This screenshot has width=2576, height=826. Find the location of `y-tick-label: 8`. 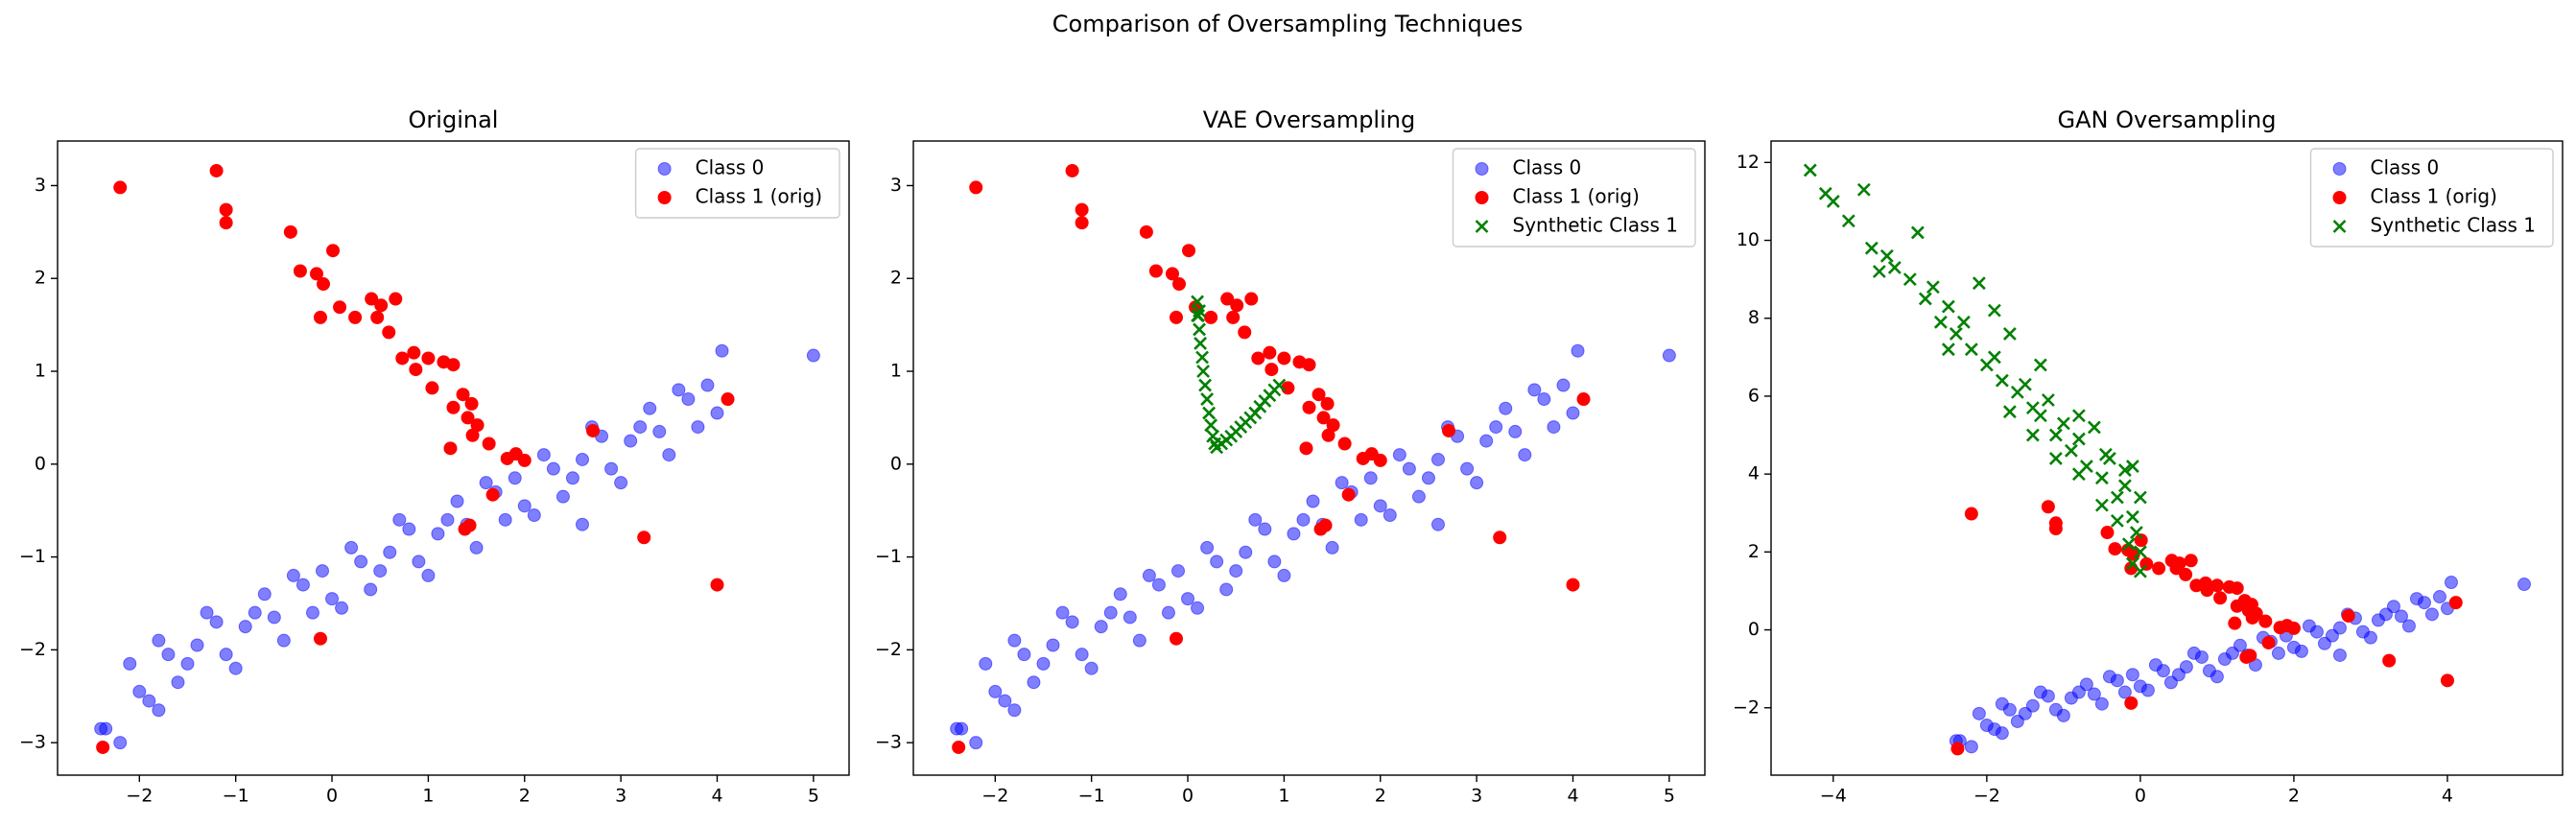

y-tick-label: 8 is located at coordinates (1754, 318).